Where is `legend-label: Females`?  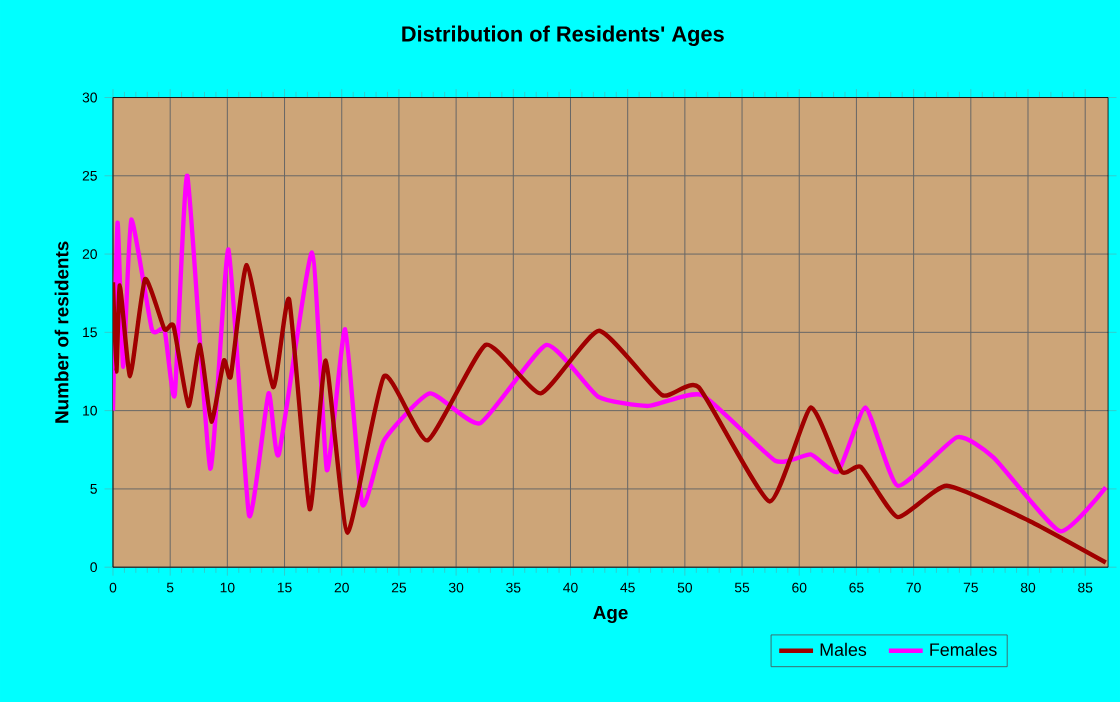 legend-label: Females is located at coordinates (963, 649).